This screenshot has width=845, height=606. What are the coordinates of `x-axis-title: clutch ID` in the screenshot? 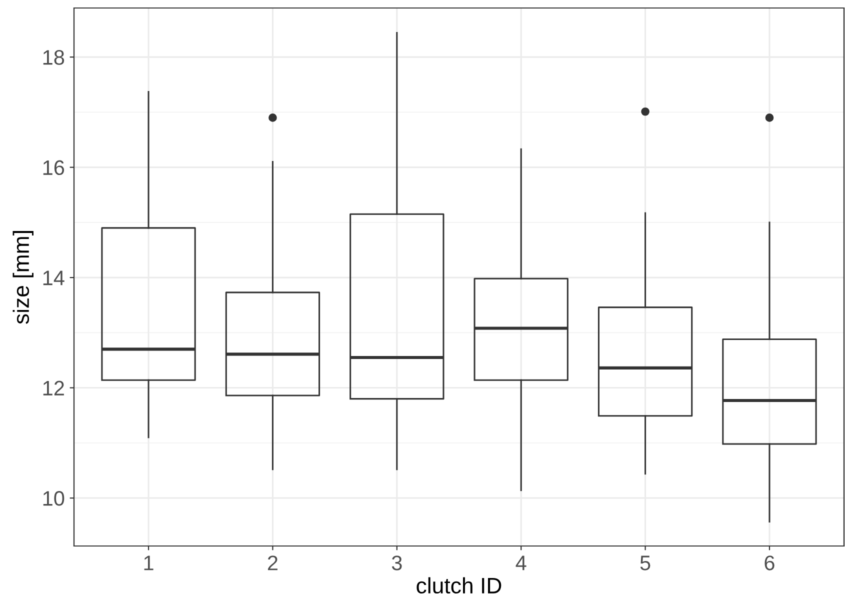 It's located at (459, 585).